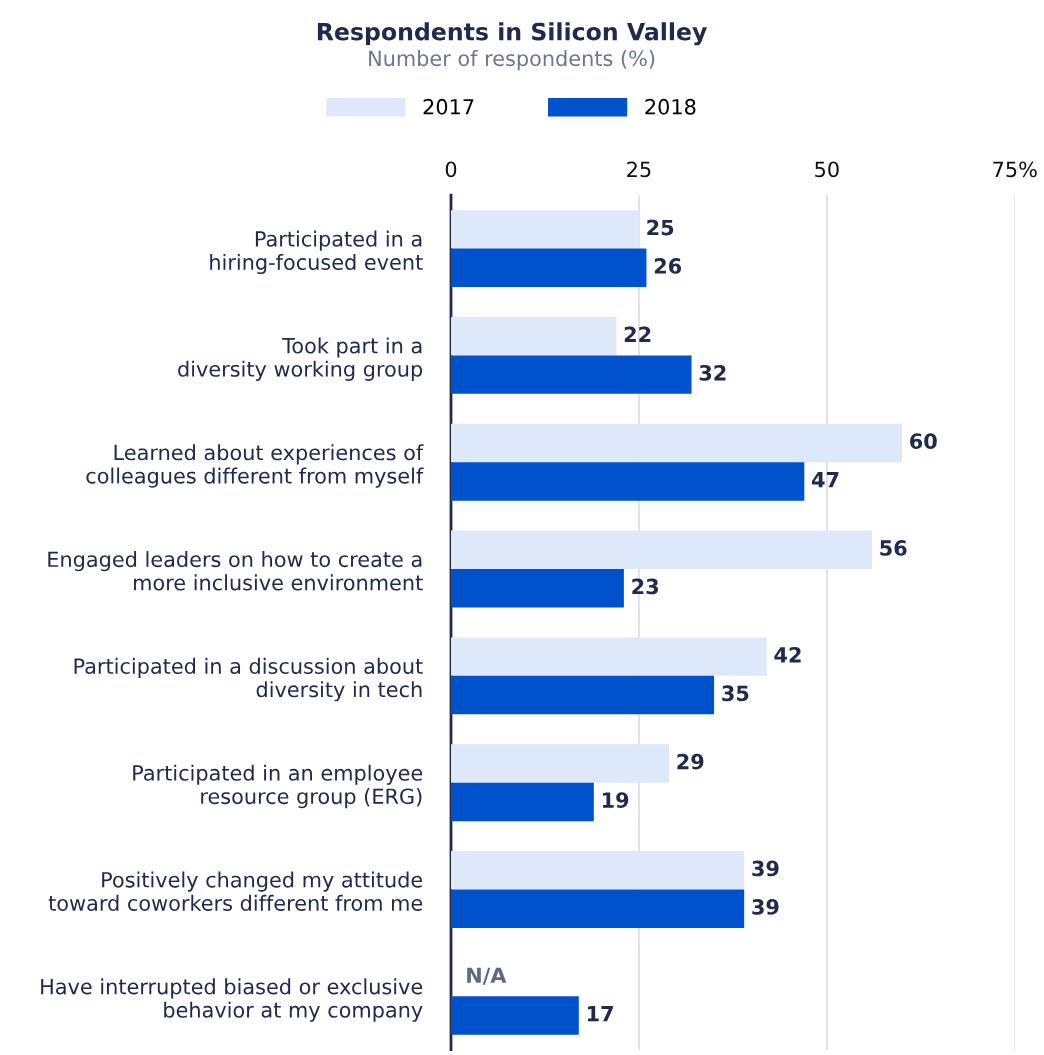 The height and width of the screenshot is (1055, 1044). What do you see at coordinates (300, 359) in the screenshot?
I see `y-tick-label: Took part in a diversity working group` at bounding box center [300, 359].